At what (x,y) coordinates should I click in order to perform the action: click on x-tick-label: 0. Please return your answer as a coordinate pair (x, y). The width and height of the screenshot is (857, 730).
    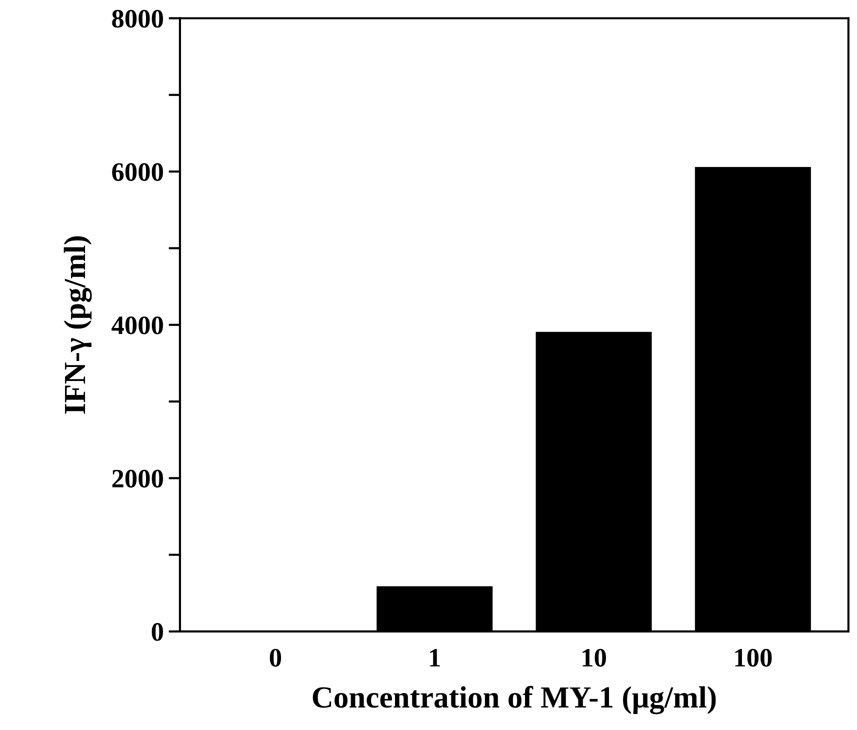
    Looking at the image, I should click on (276, 657).